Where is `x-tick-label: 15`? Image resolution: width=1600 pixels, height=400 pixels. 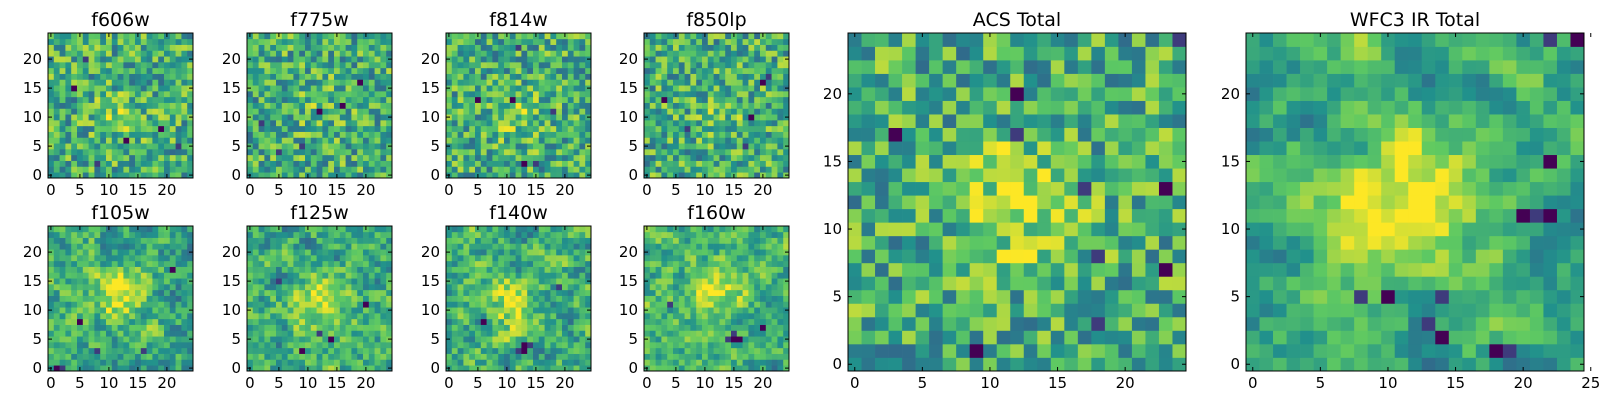 x-tick-label: 15 is located at coordinates (535, 383).